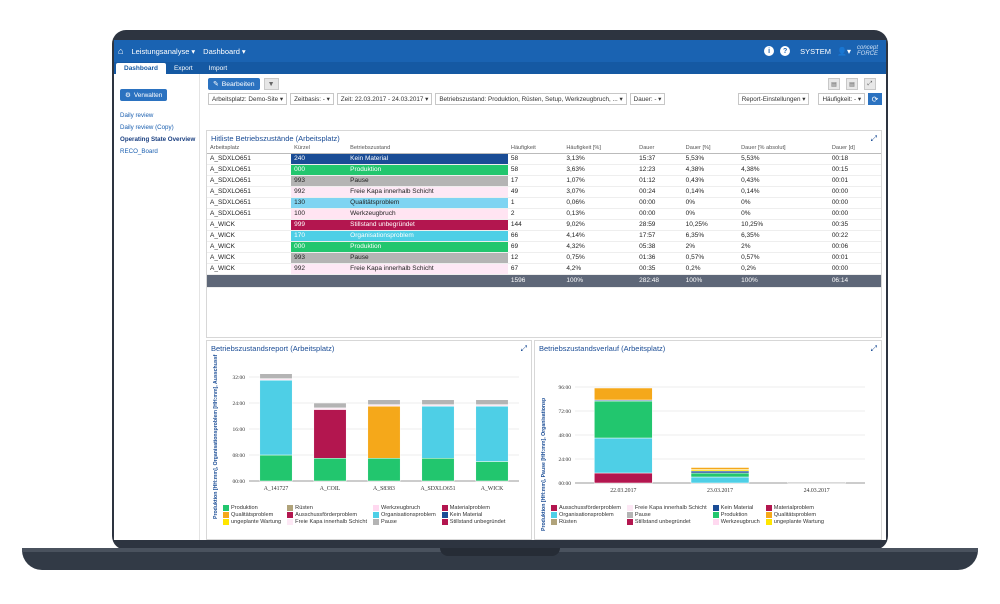 The image size is (1000, 604). What do you see at coordinates (783, 149) in the screenshot?
I see `column-header: Dauer [% absolut]` at bounding box center [783, 149].